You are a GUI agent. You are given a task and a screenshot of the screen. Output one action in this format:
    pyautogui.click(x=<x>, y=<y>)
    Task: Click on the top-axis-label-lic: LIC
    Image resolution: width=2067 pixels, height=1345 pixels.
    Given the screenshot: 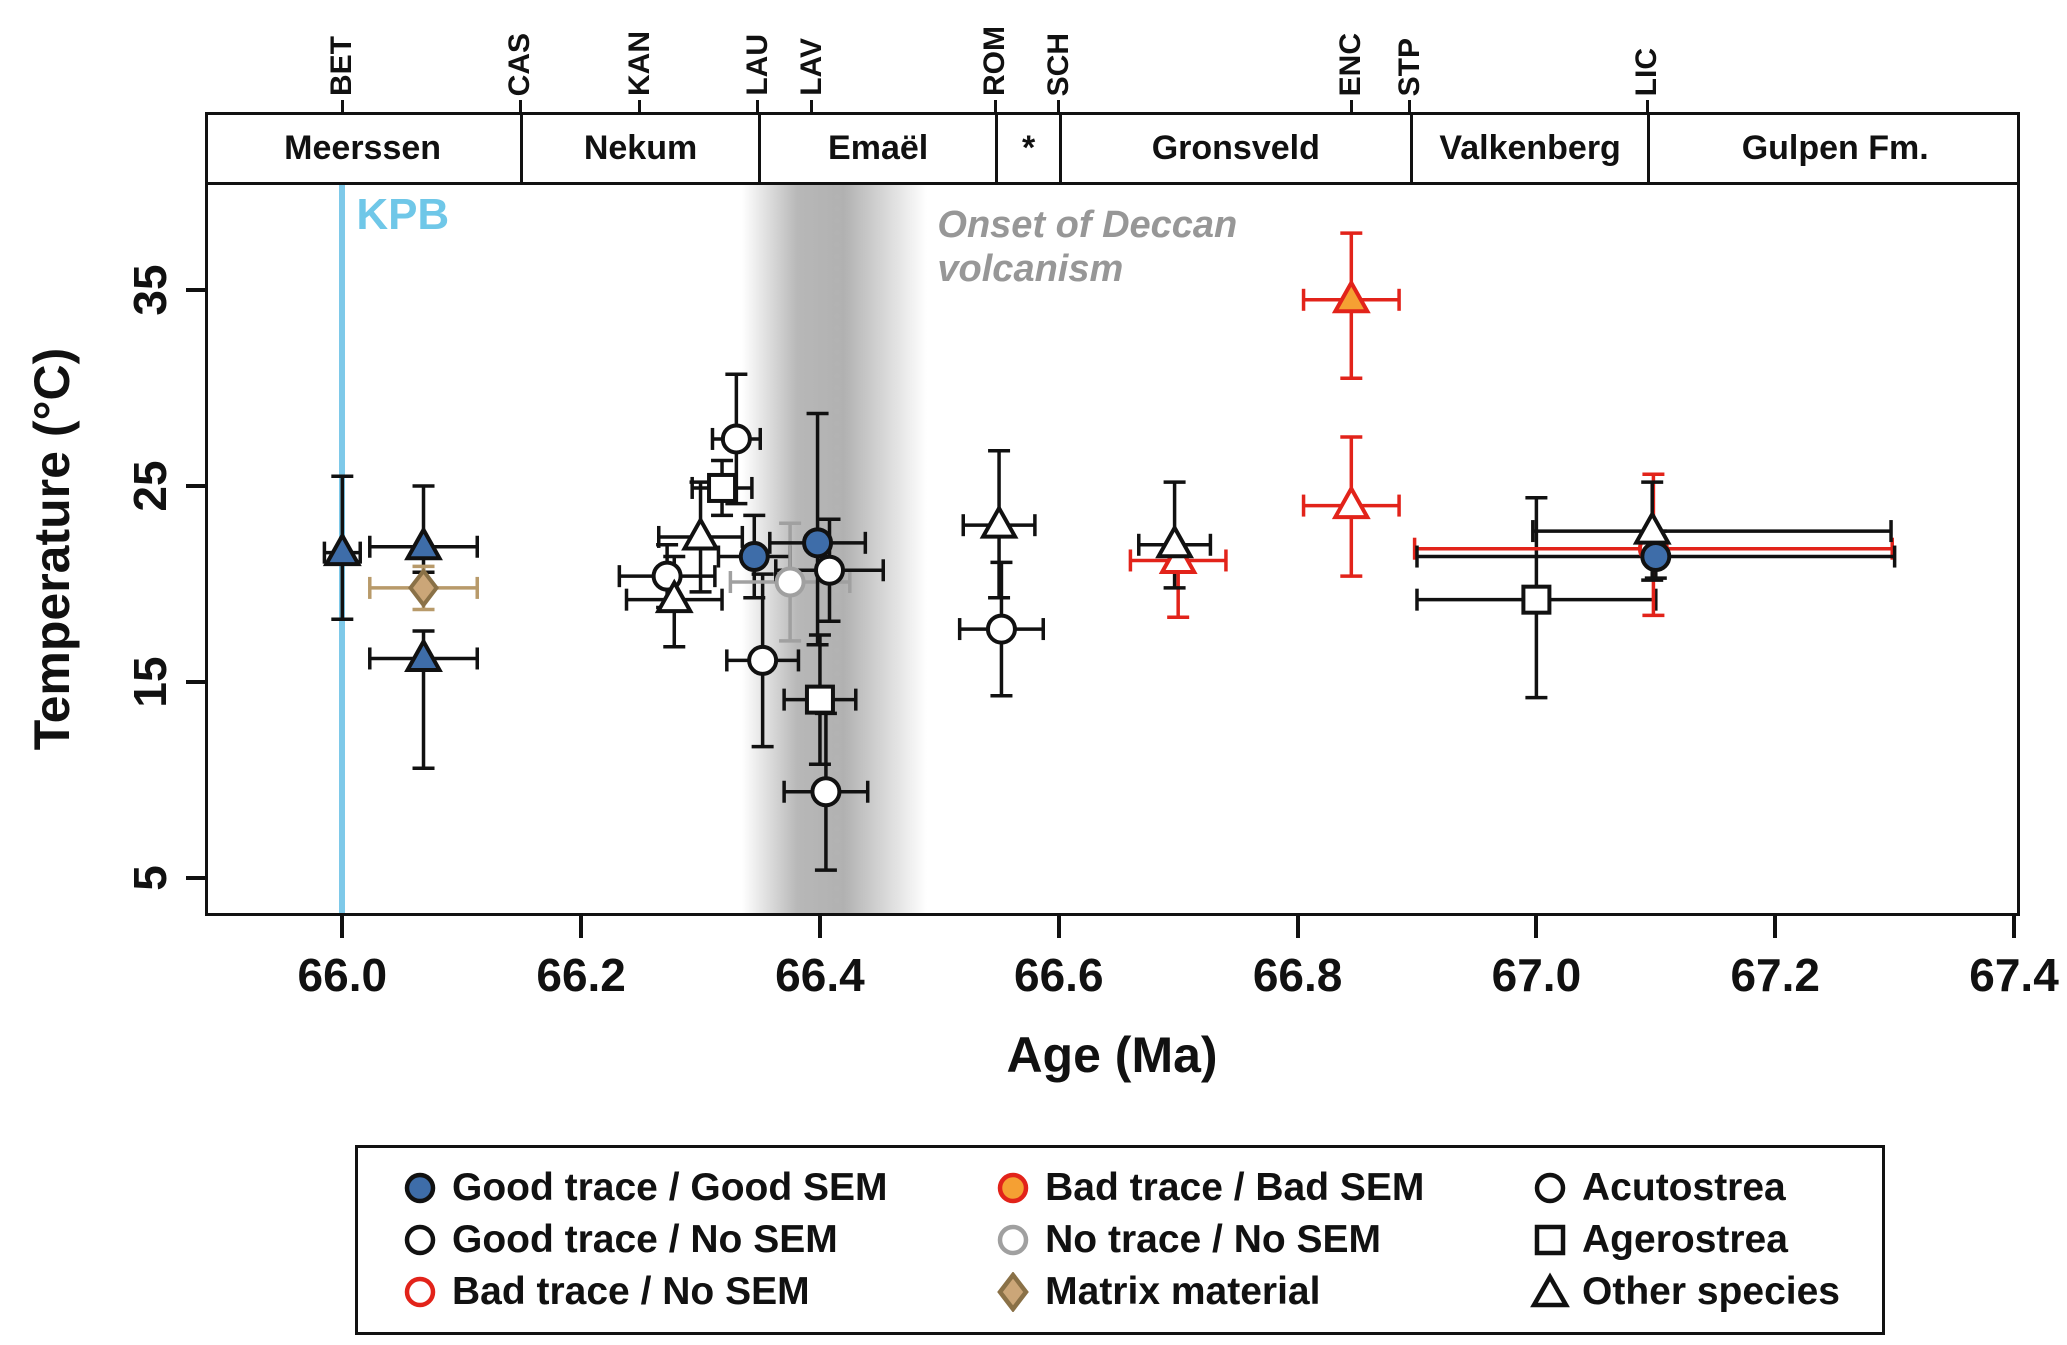 What is the action you would take?
    pyautogui.click(x=1647, y=71)
    